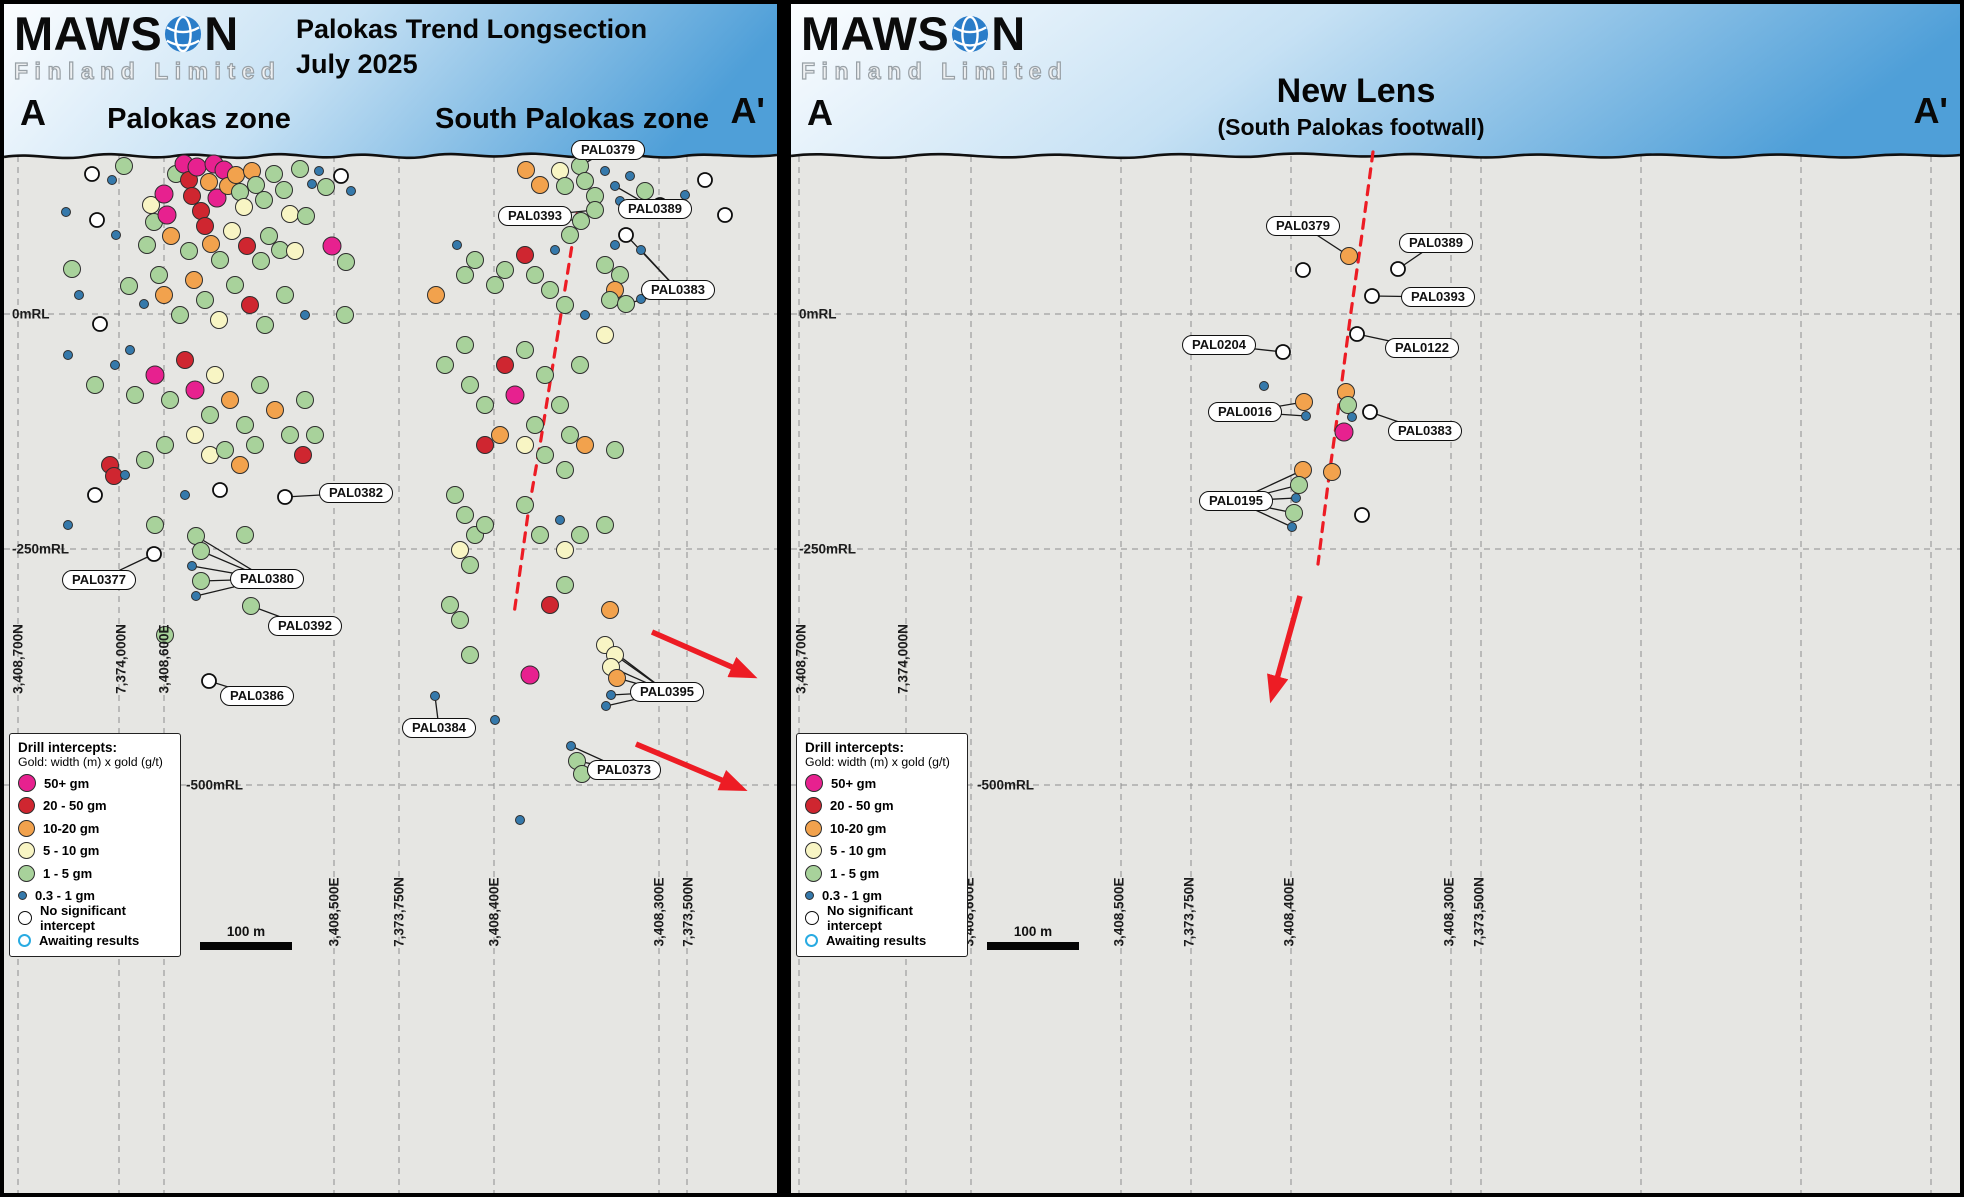 The height and width of the screenshot is (1197, 1964). Describe the element at coordinates (934, 46) in the screenshot. I see `mawson-logo: MAWS N Finland Limited` at that location.